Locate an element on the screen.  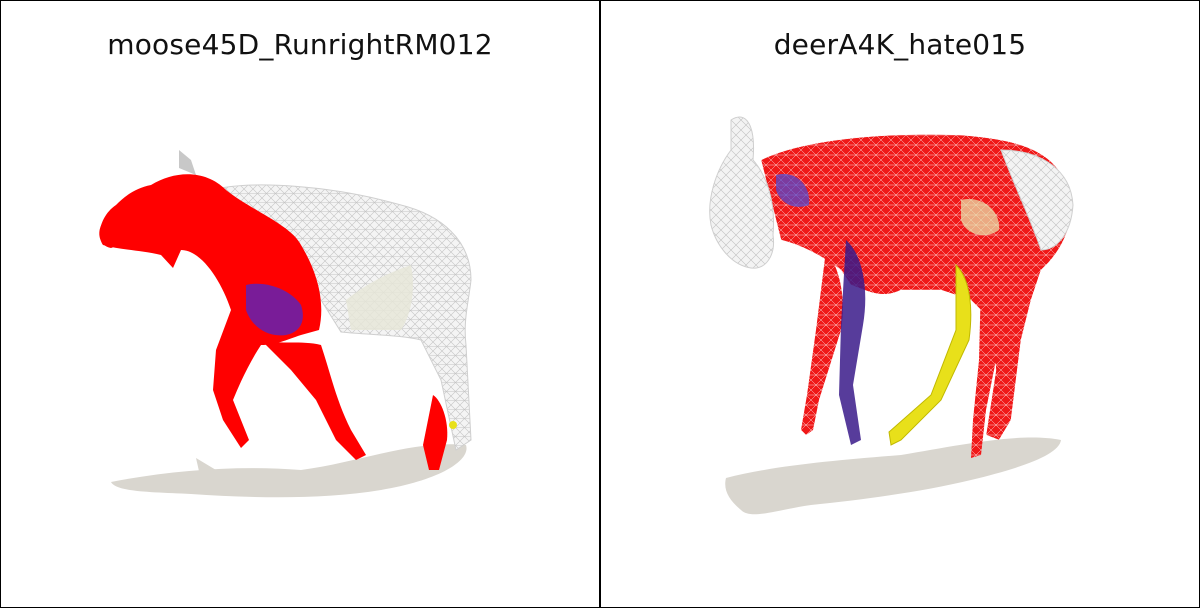
panel-title: moose45D_RunrightRM012 is located at coordinates (300, 44).